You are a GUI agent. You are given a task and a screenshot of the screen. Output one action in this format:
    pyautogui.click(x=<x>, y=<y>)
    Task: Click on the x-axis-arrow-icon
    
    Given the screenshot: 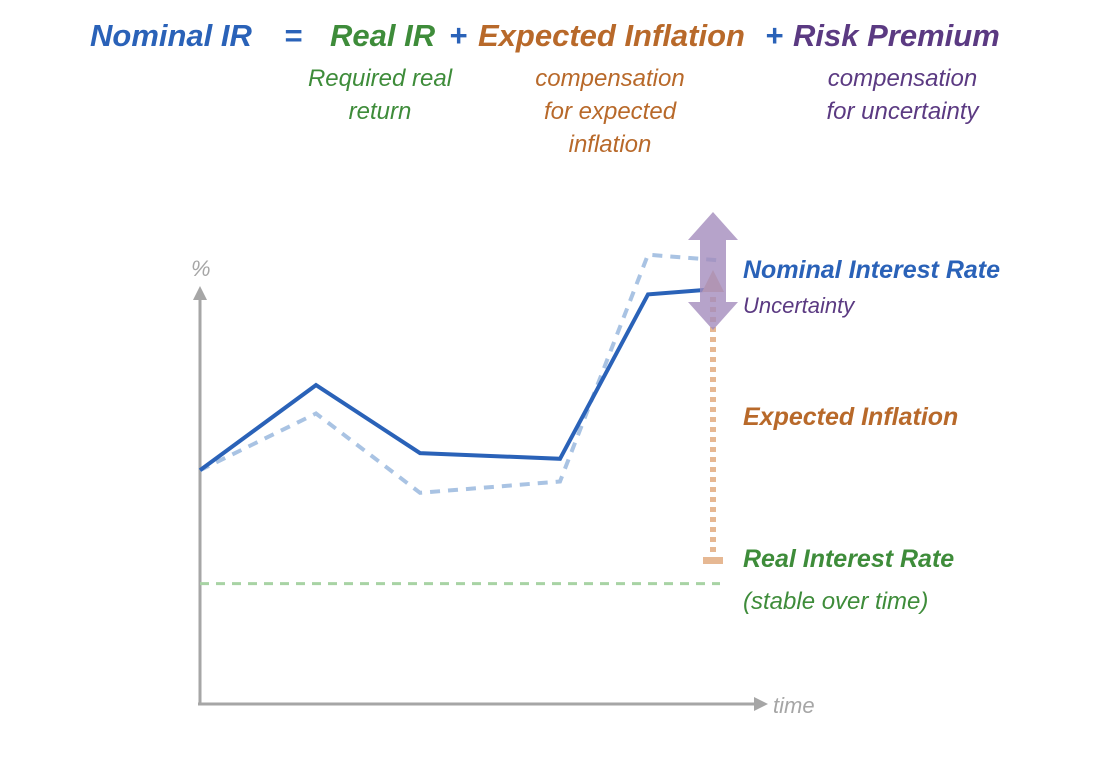 What is the action you would take?
    pyautogui.click(x=761, y=704)
    